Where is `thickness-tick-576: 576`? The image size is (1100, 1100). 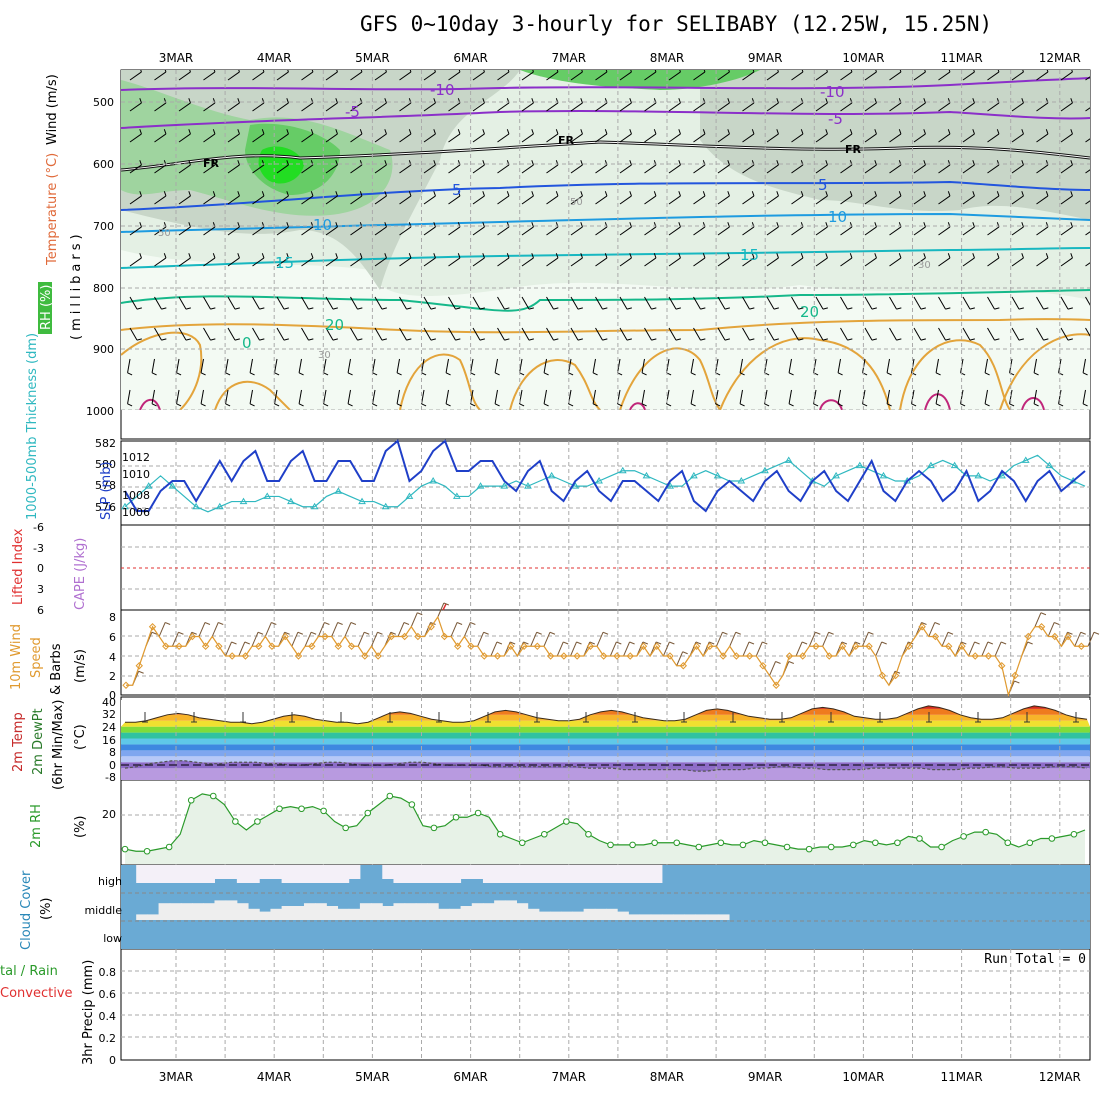
thickness-tick-576: 576 is located at coordinates (105, 507).